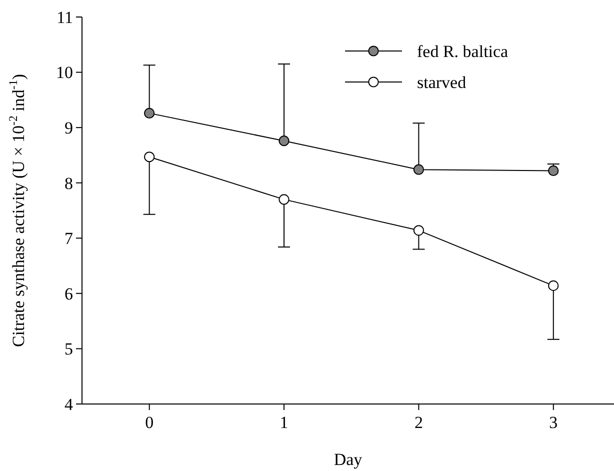 This screenshot has height=471, width=614. What do you see at coordinates (348, 459) in the screenshot?
I see `x-axis-title: Day` at bounding box center [348, 459].